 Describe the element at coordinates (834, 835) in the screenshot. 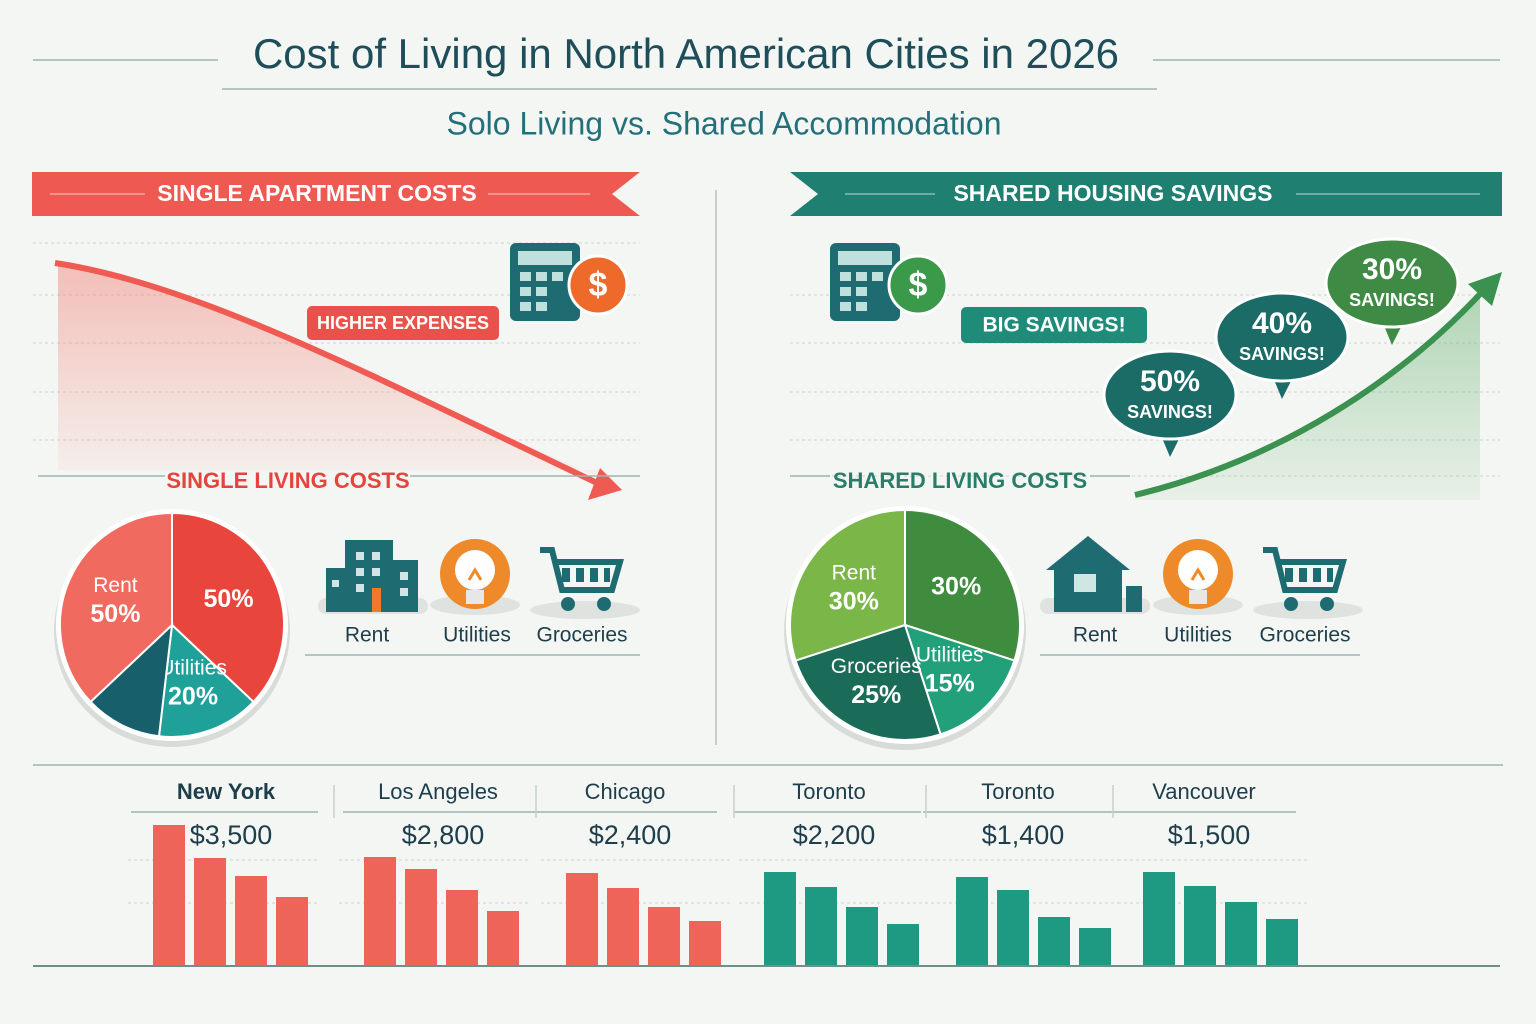

I see `city-amount: $2,200` at that location.